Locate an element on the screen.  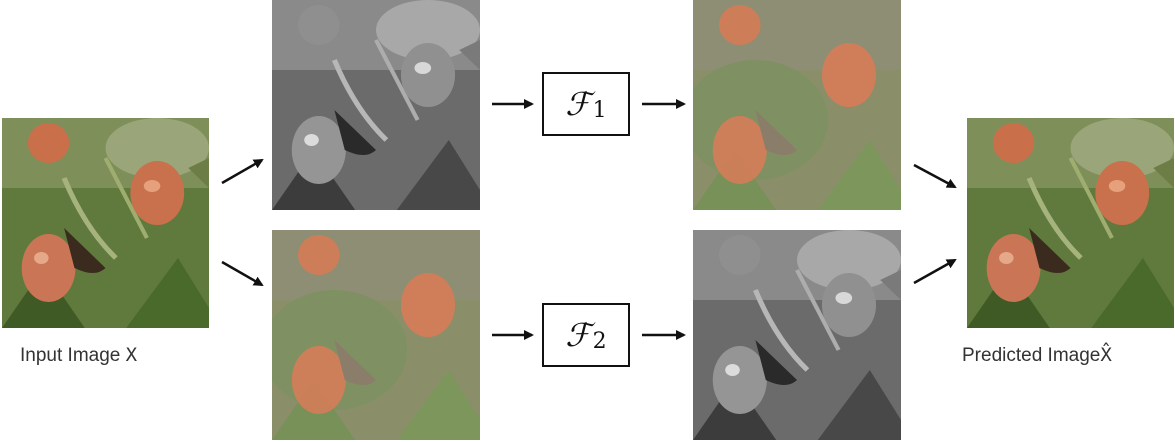
operator-f2-symbol: ℱ is located at coordinates (578, 335).